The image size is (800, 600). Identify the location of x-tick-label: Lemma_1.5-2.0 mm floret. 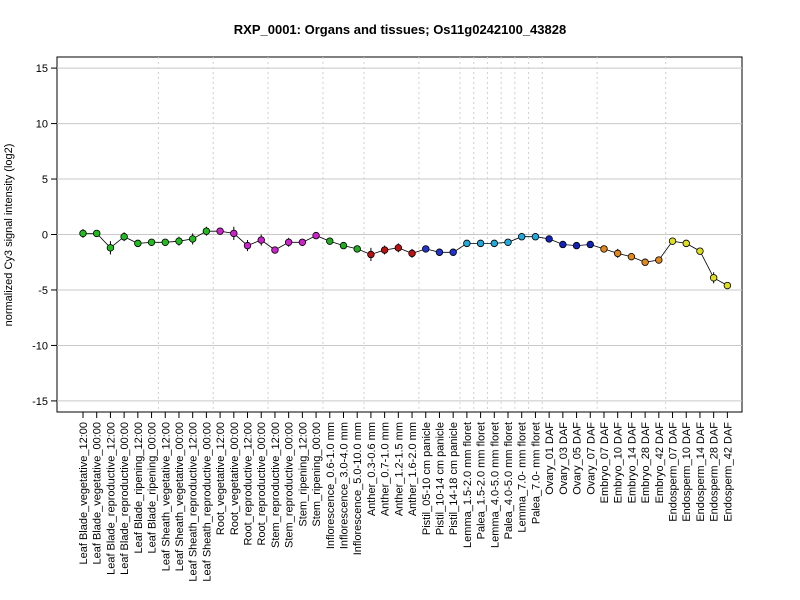
(468, 485).